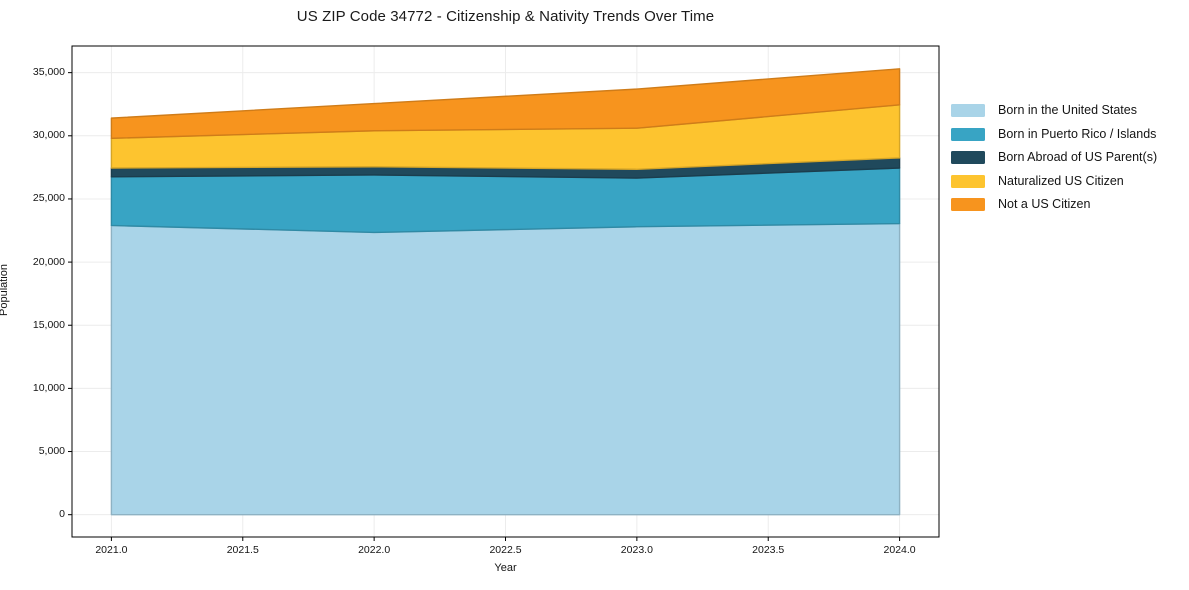 The height and width of the screenshot is (590, 1189). I want to click on y-tick-label: 15,000, so click(48, 324).